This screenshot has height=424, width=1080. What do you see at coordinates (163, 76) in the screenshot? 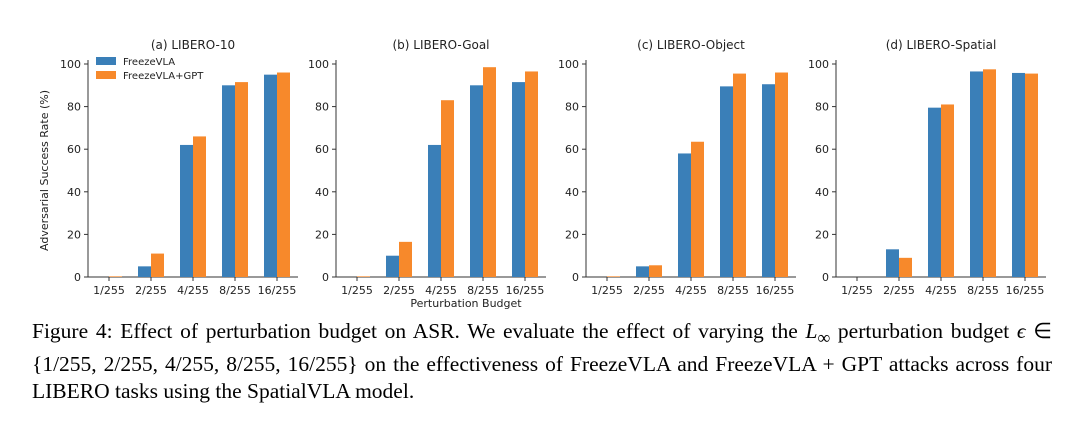
I see `legend-label-1: FreezeVLA+GPT` at bounding box center [163, 76].